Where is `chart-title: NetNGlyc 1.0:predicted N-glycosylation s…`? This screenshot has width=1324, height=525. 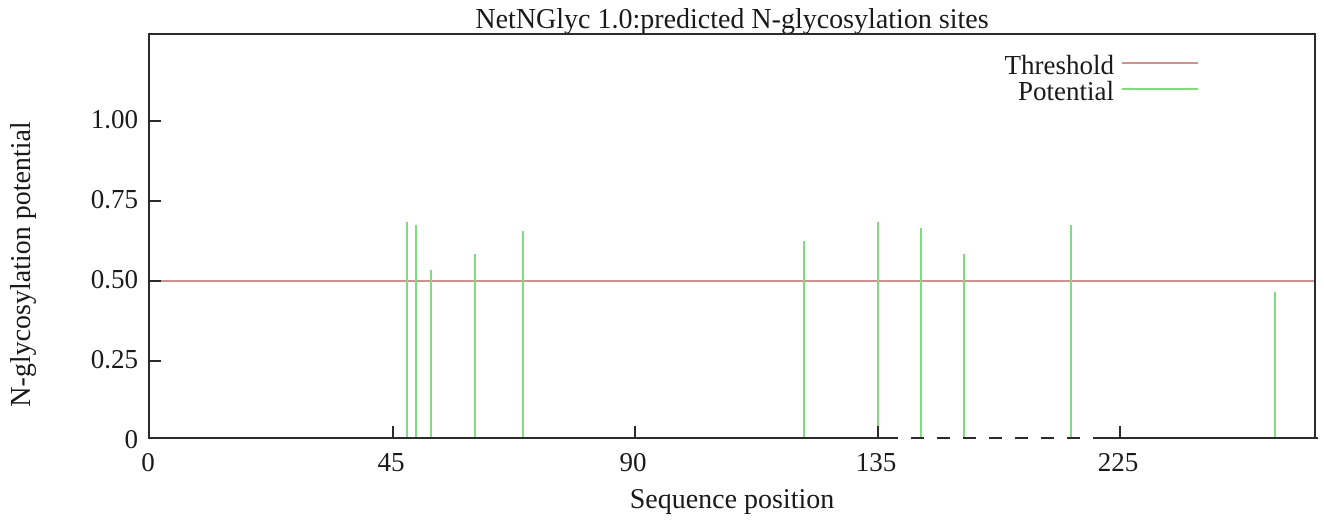
chart-title: NetNGlyc 1.0:predicted N-glycosylation s… is located at coordinates (732, 19).